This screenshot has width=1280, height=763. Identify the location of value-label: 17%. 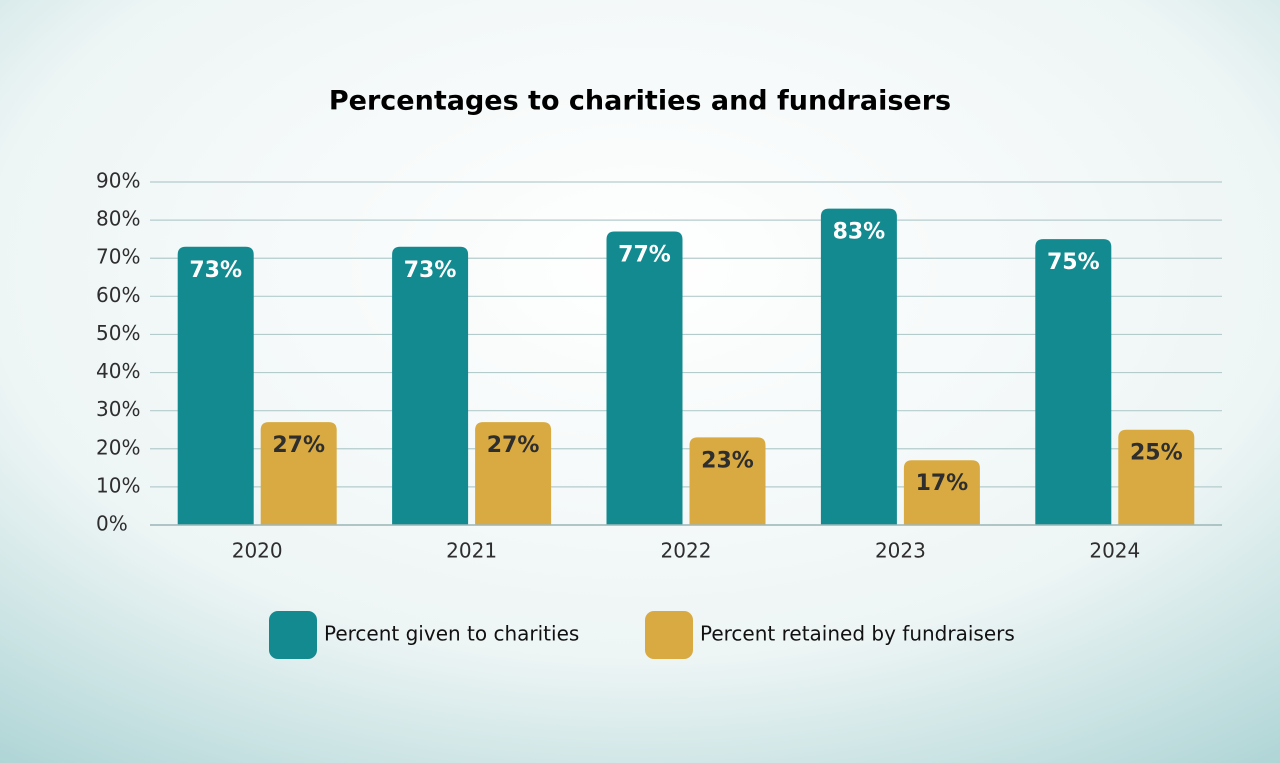
(942, 483).